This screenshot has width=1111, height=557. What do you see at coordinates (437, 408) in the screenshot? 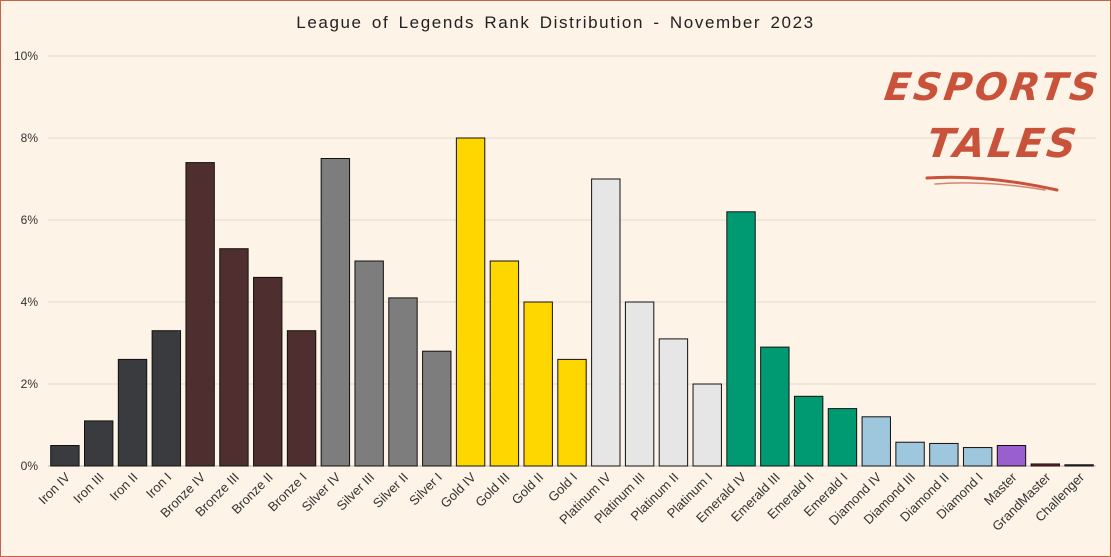
I see `bar-silver-i` at bounding box center [437, 408].